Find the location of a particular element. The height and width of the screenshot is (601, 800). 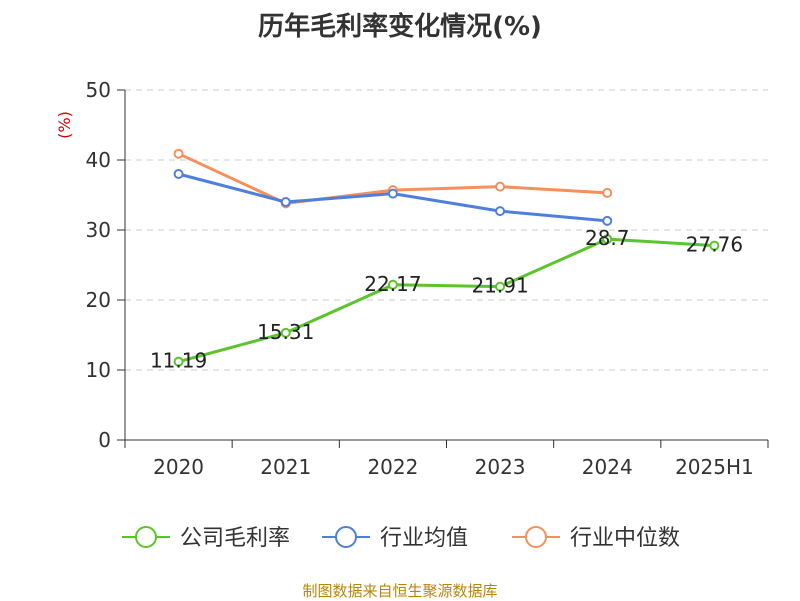

data-label: 28.7 is located at coordinates (607, 238).